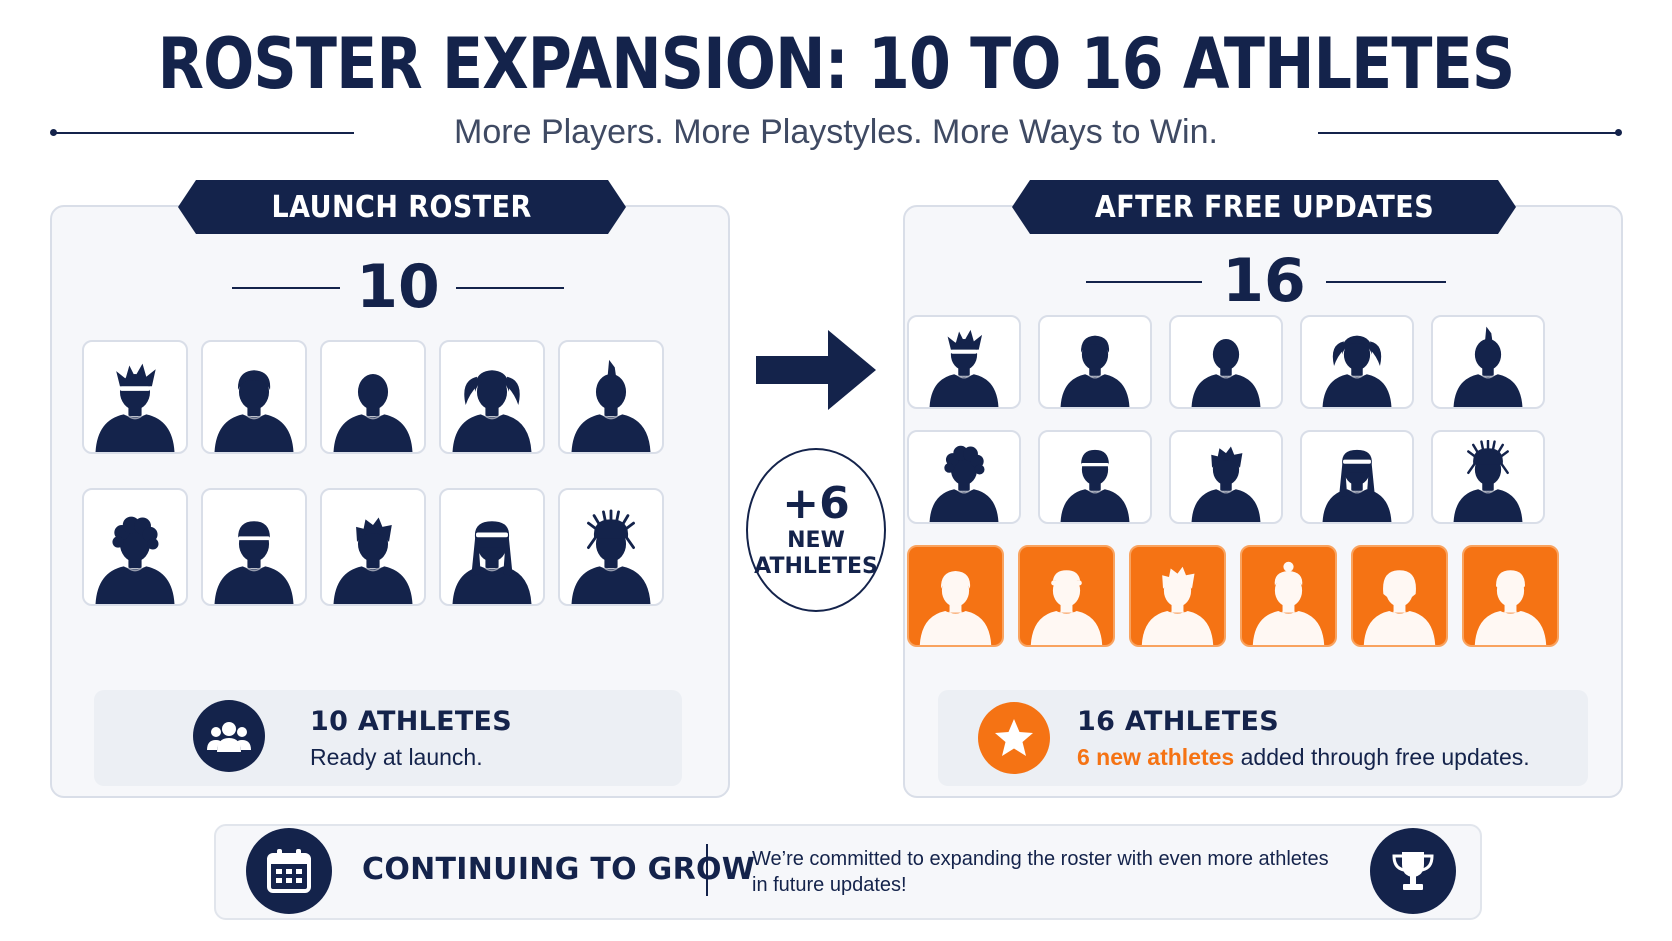  What do you see at coordinates (1264, 281) in the screenshot?
I see `after-count: 16` at bounding box center [1264, 281].